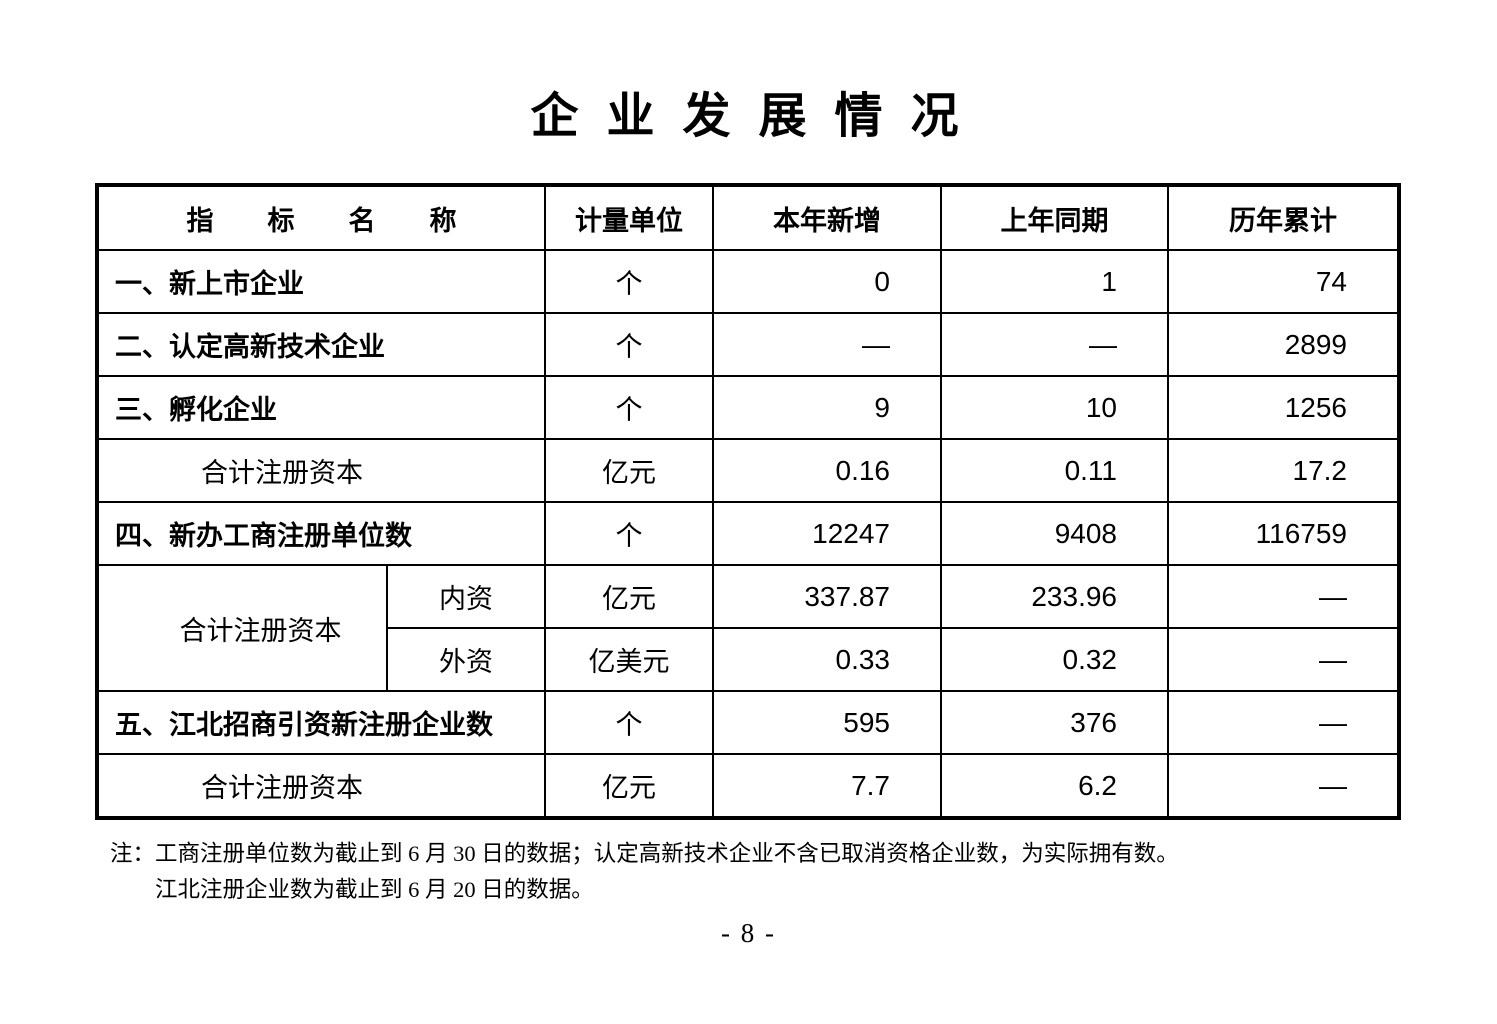 This screenshot has height=1024, width=1497. I want to click on cell-last: 6.2, so click(1054, 786).